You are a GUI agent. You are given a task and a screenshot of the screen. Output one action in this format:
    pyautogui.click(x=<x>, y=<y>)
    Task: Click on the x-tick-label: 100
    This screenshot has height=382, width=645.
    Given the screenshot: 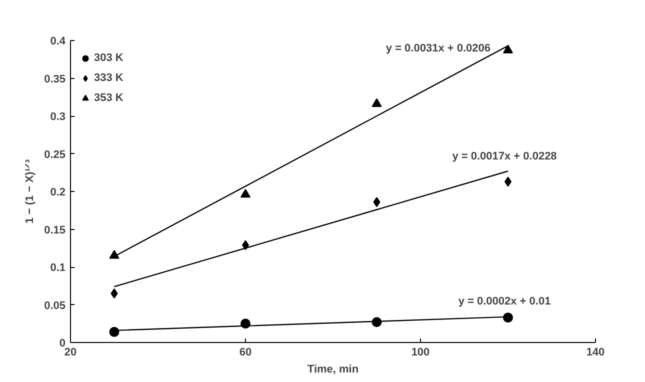 What is the action you would take?
    pyautogui.click(x=420, y=352)
    